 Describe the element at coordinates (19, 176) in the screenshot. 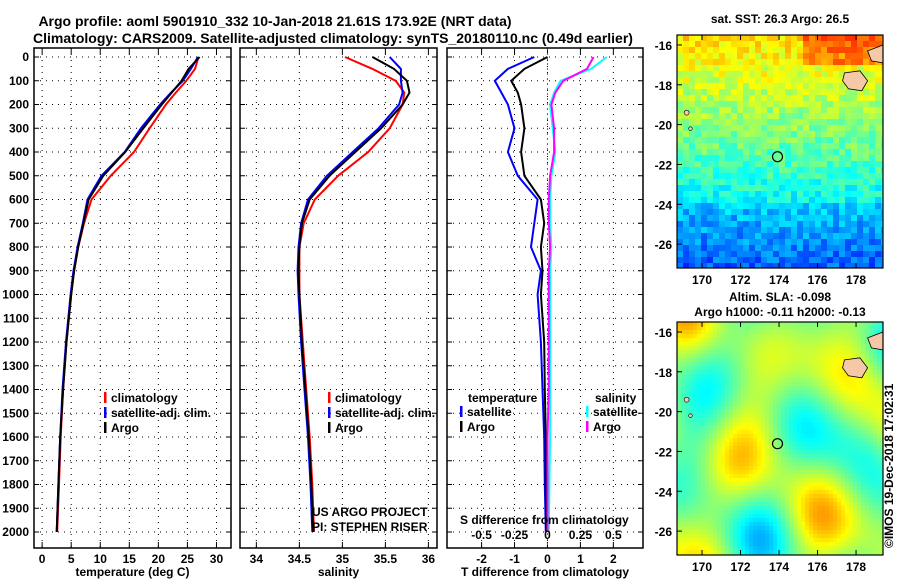

I see `depth-tick-label: 500` at that location.